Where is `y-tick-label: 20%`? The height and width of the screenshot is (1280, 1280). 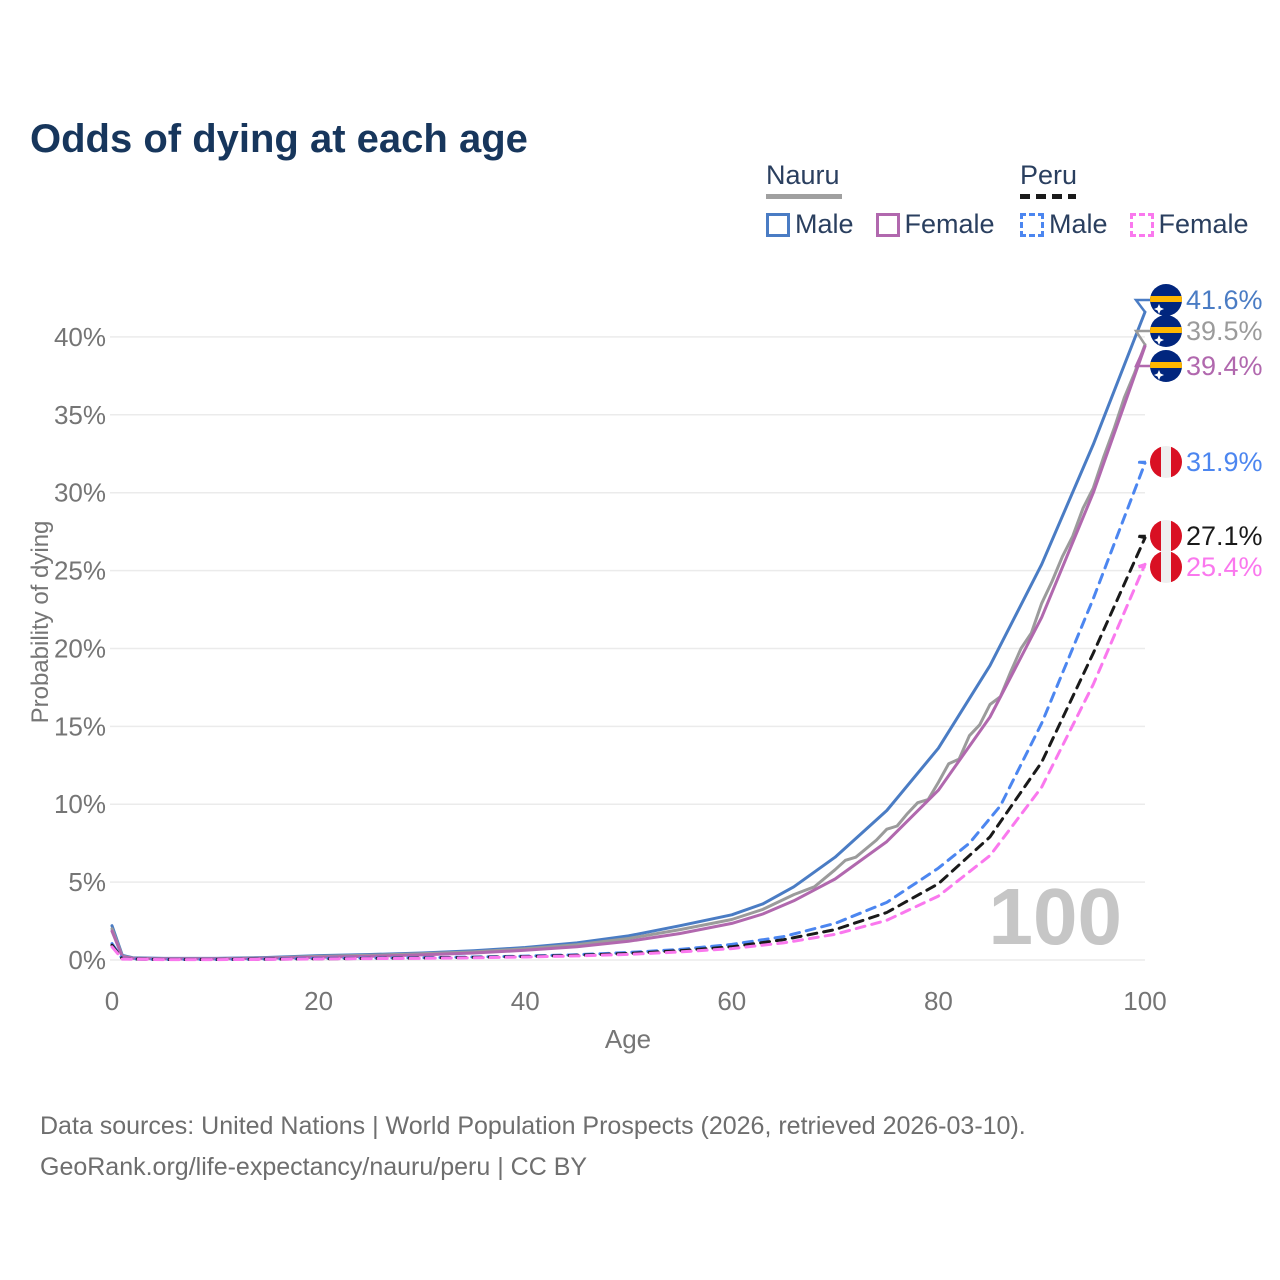
y-tick-label: 20% is located at coordinates (80, 648).